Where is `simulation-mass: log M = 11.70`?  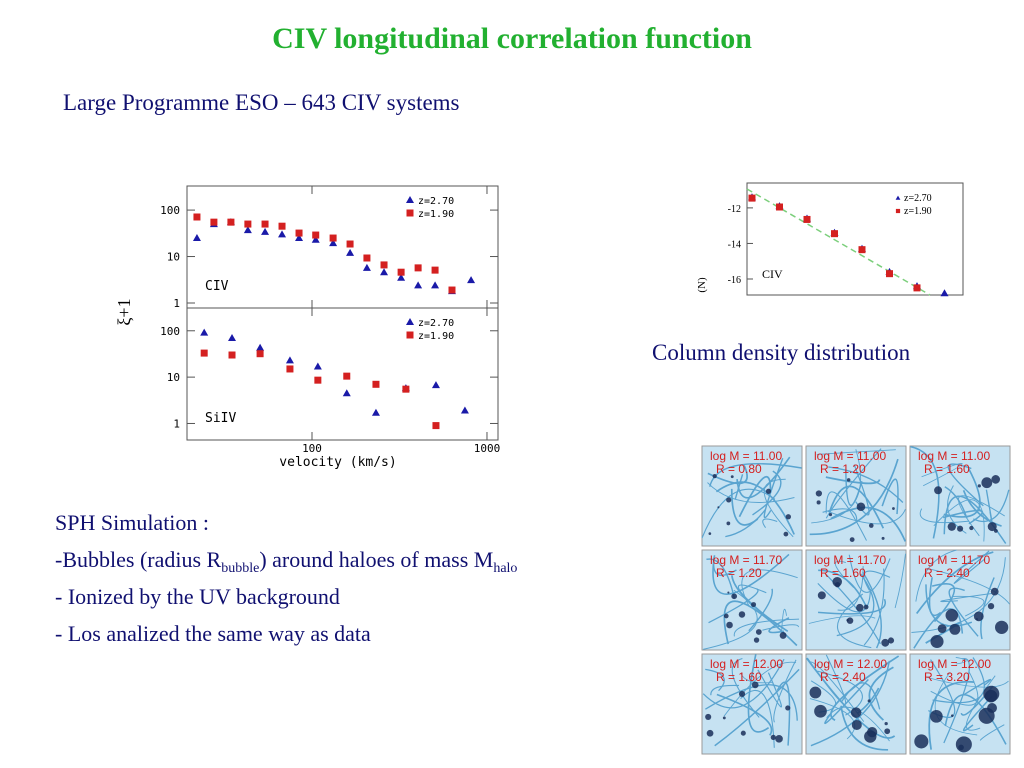
simulation-mass: log M = 11.70 is located at coordinates (746, 560).